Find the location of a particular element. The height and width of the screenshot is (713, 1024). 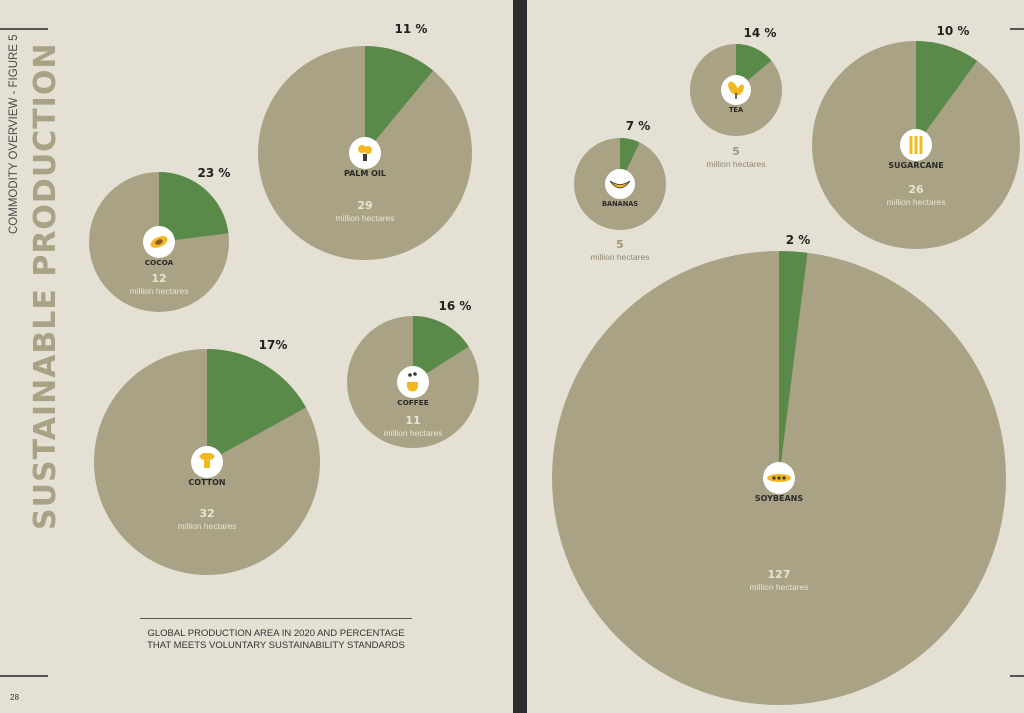

bananas-icon is located at coordinates (620, 184).